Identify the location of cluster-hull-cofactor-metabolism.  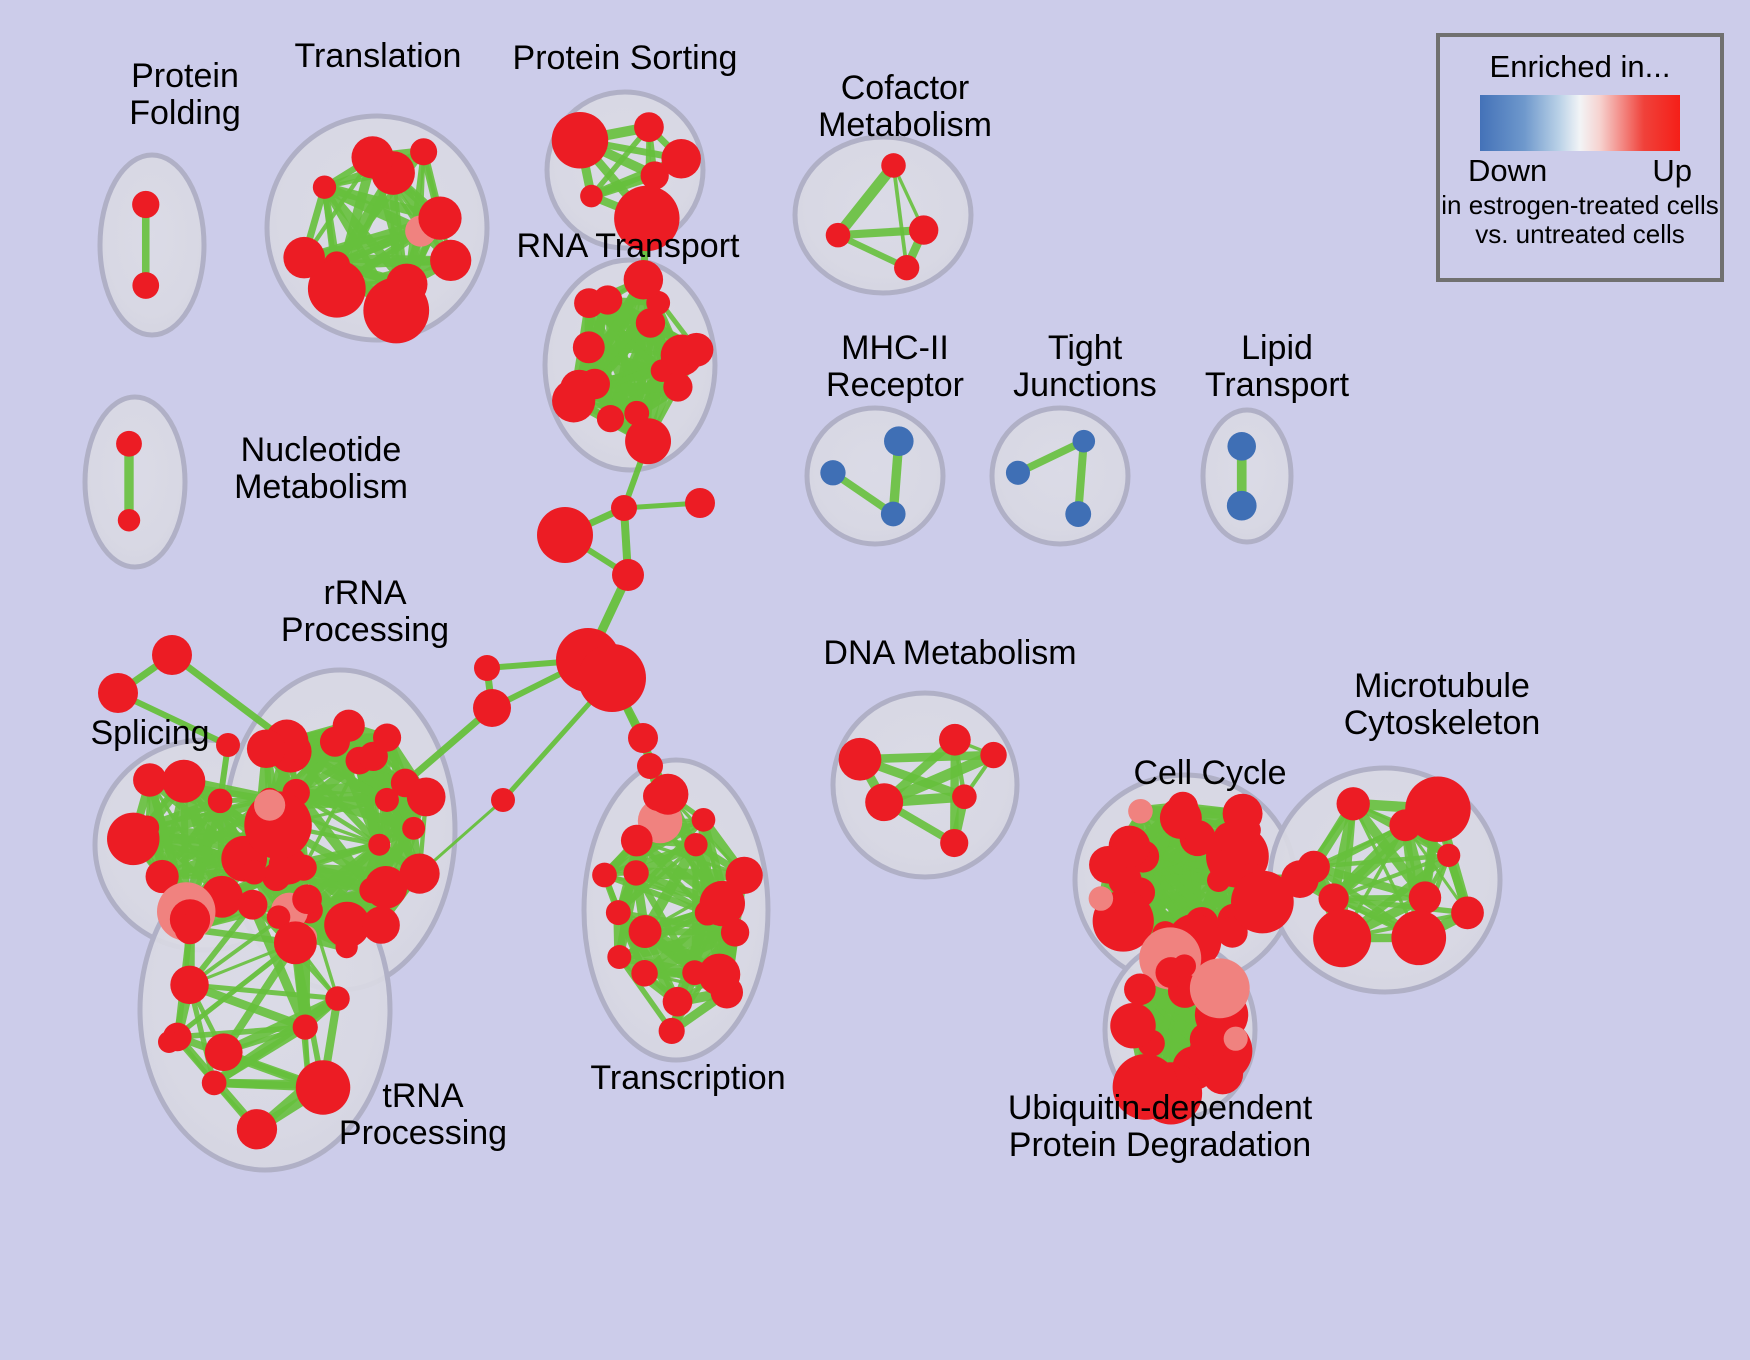
(883, 215).